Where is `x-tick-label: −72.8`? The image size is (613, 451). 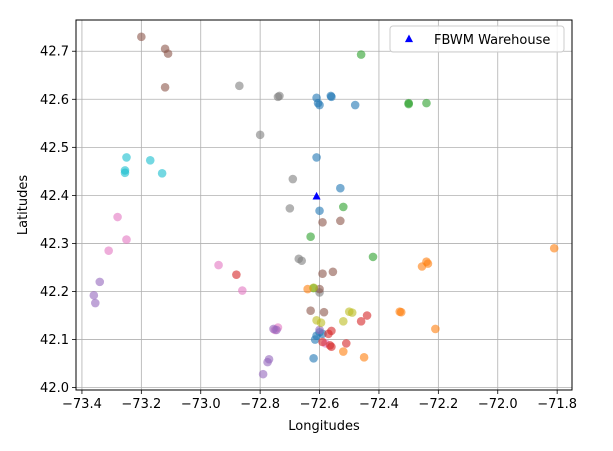 x-tick-label: −72.8 is located at coordinates (260, 404).